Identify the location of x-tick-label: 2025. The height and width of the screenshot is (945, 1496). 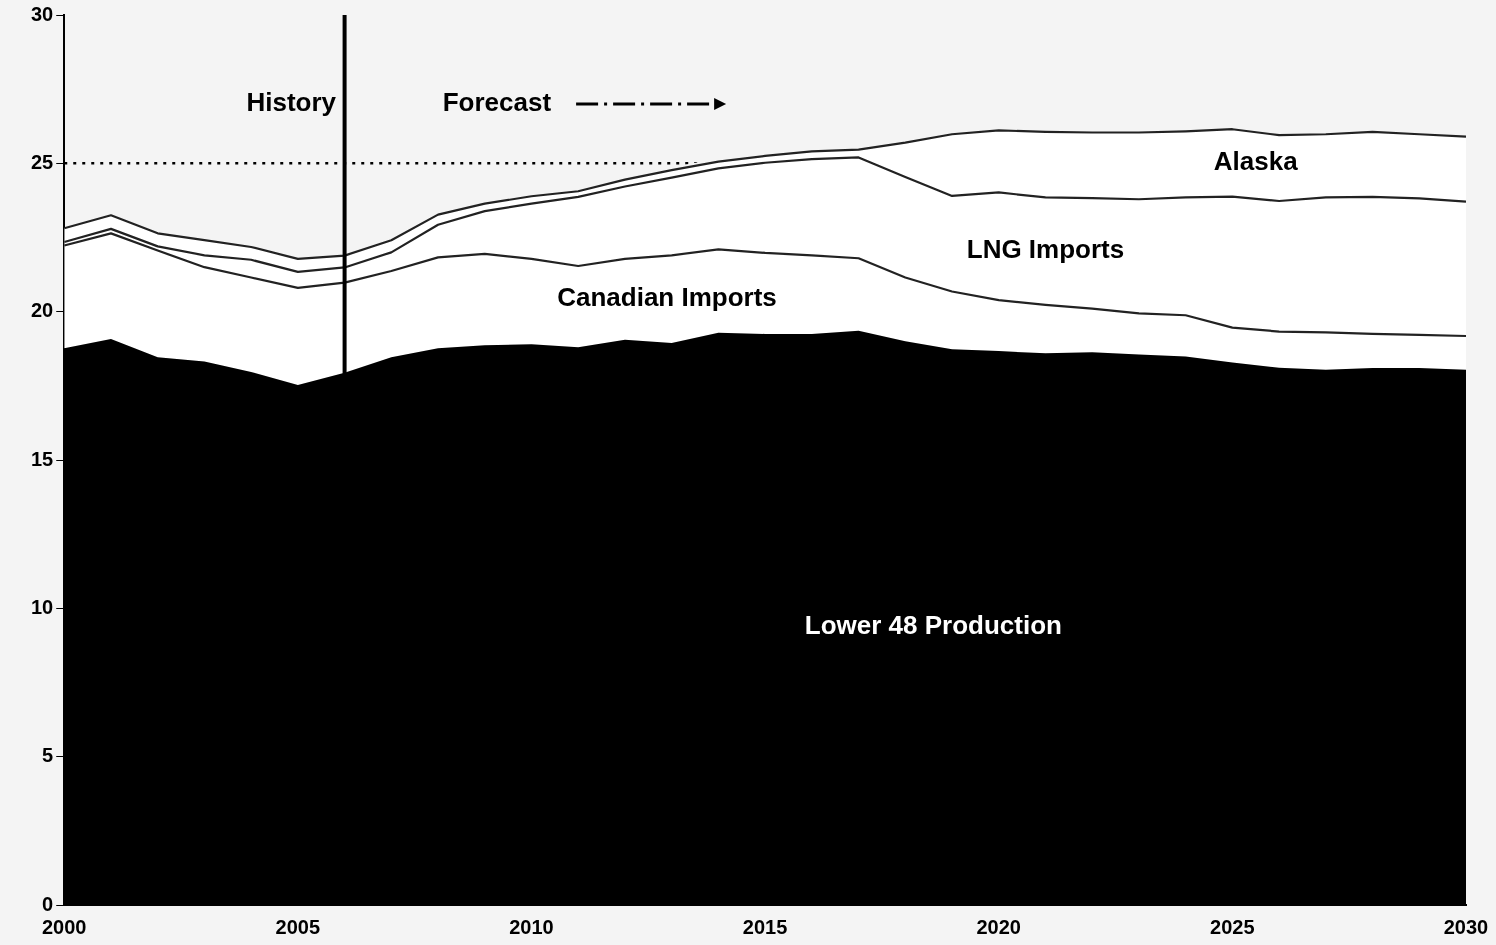
(1232, 926).